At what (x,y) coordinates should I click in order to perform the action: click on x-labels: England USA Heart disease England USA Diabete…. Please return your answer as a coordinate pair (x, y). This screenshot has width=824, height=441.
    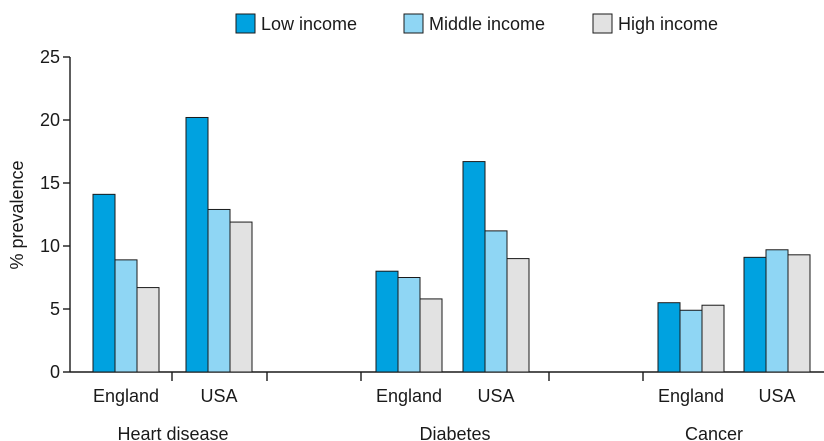
    Looking at the image, I should click on (444, 413).